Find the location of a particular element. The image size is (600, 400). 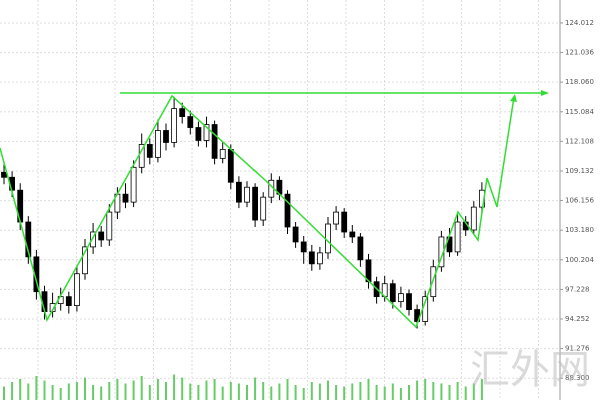

y-tick-label: 97.228 is located at coordinates (577, 289).